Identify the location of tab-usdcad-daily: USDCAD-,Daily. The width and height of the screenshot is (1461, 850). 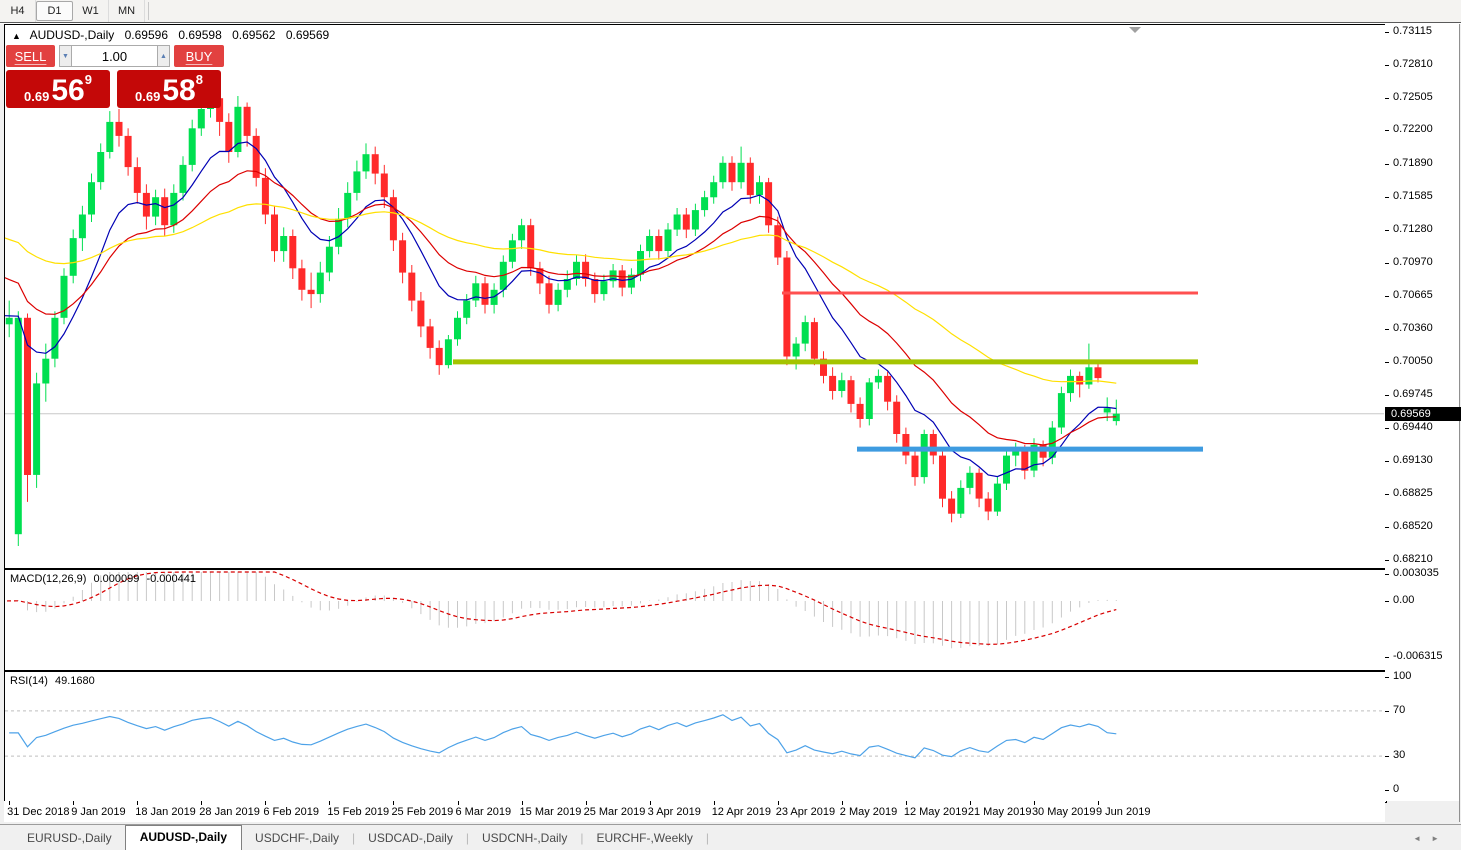
(410, 838).